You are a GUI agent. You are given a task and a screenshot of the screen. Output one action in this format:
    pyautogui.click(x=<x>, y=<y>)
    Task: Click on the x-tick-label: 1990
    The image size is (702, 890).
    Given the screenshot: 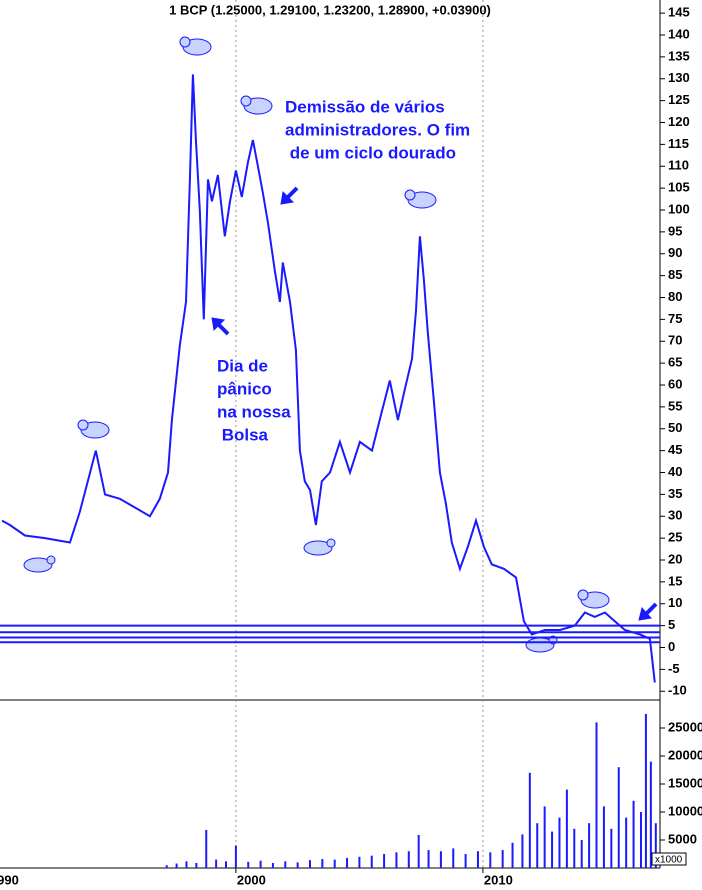 What is the action you would take?
    pyautogui.click(x=9, y=879)
    